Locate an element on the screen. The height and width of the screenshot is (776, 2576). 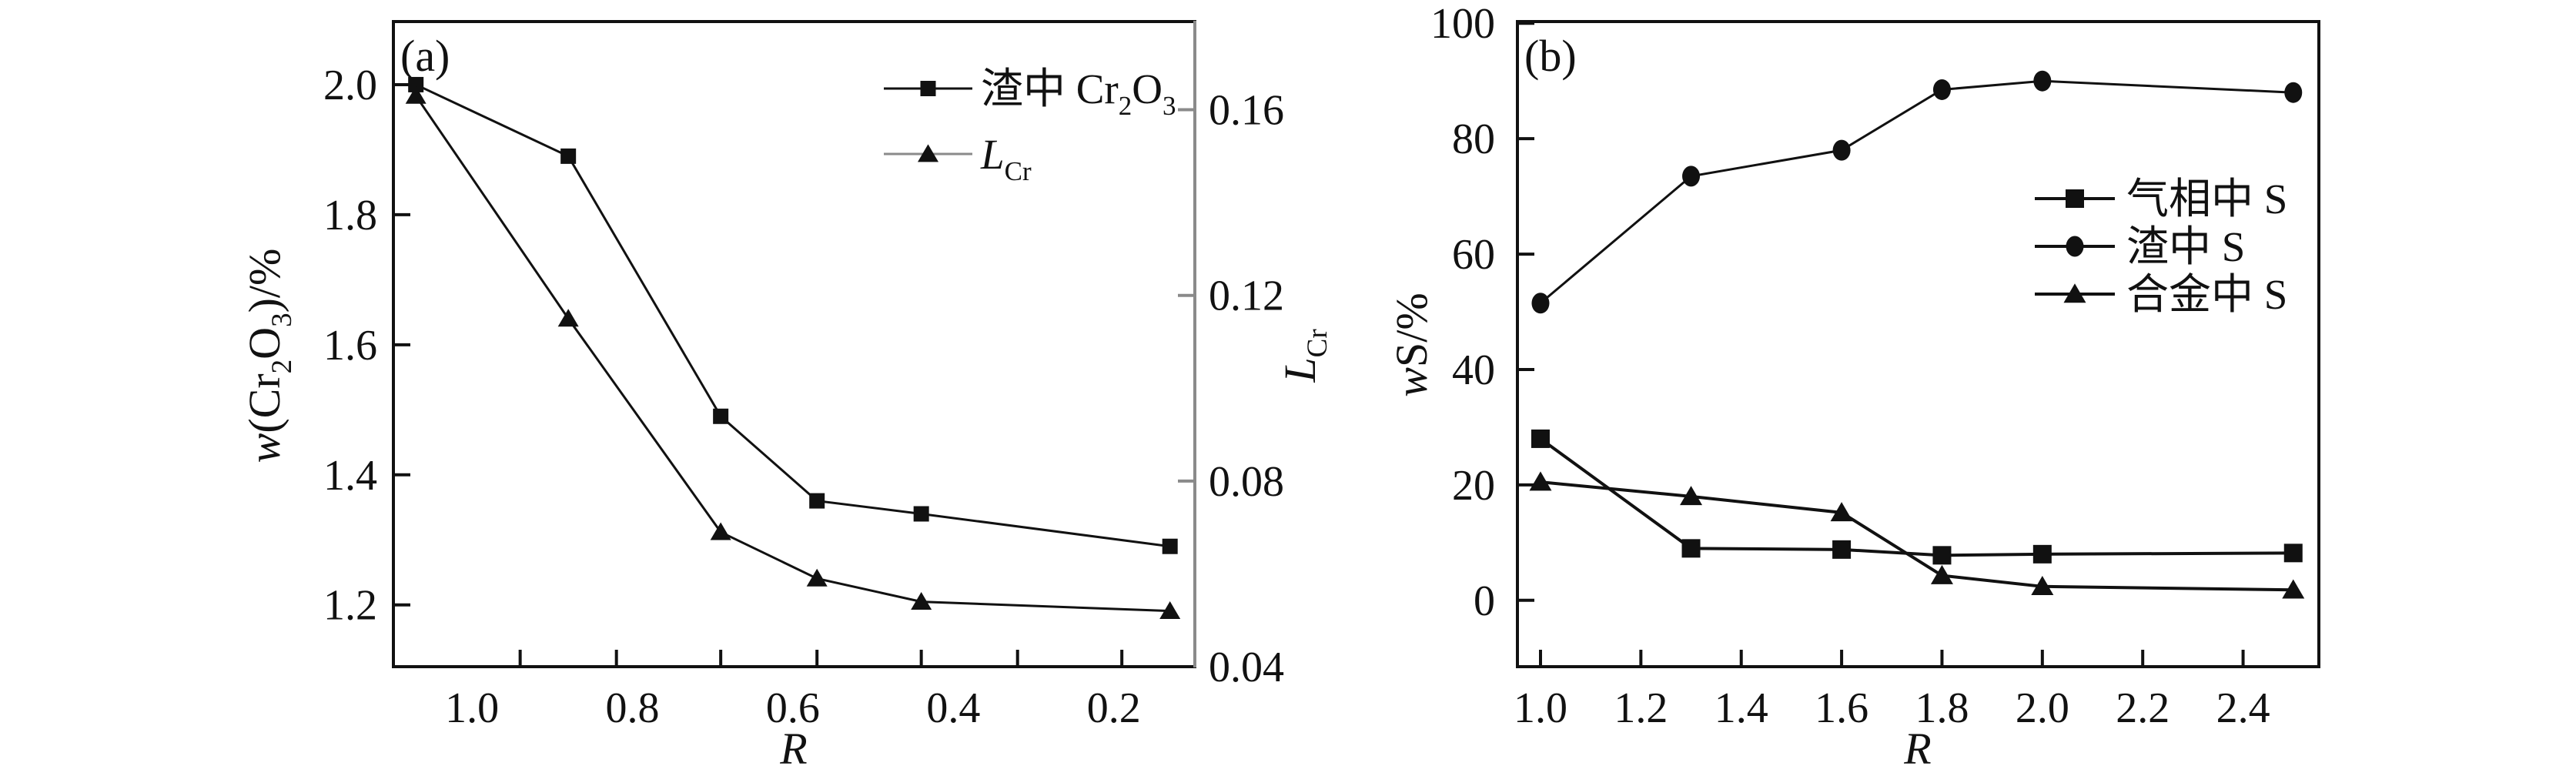
x-tick-label: 1.2 is located at coordinates (1641, 708).